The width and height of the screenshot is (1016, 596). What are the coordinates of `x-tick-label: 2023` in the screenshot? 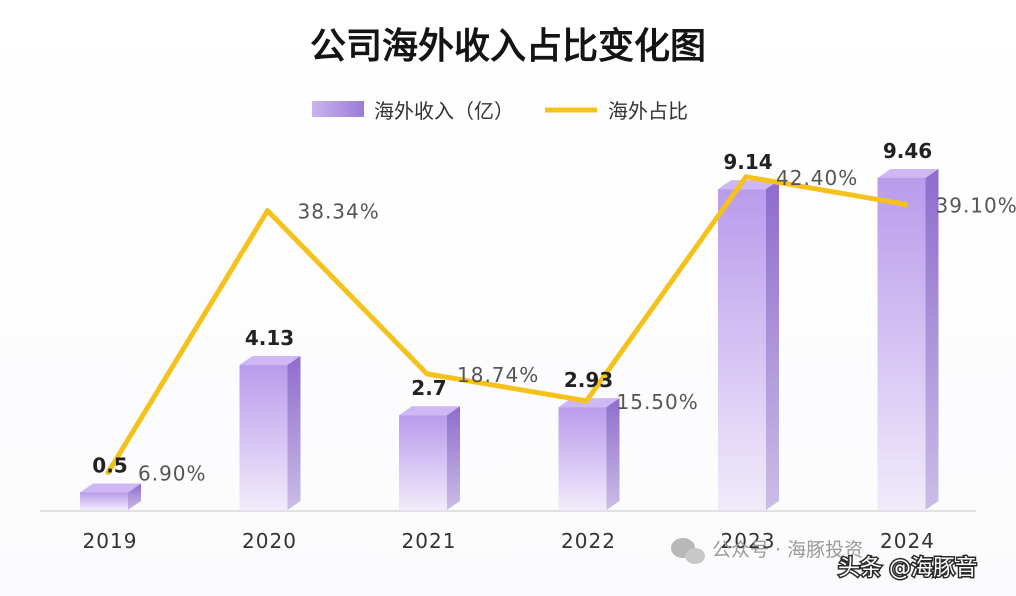 It's located at (748, 541).